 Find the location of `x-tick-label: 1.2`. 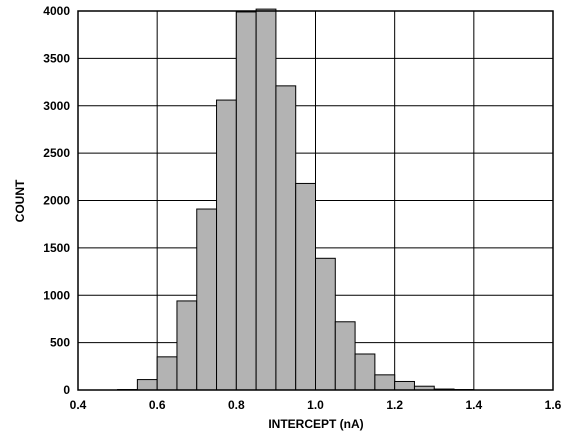

x-tick-label: 1.2 is located at coordinates (394, 405).